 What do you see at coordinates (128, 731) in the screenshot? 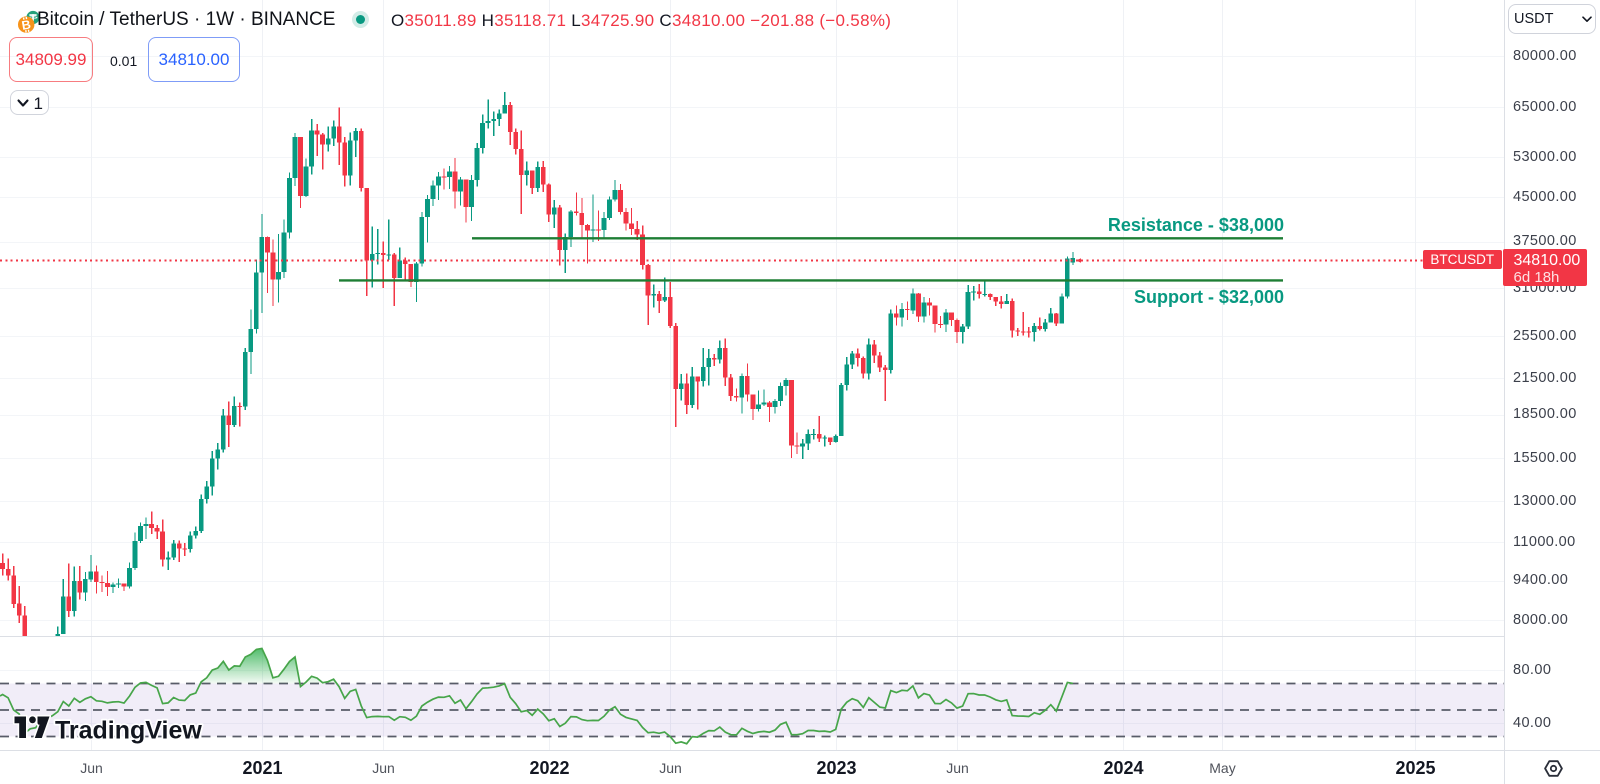
I see `svg-text: TradingView` at bounding box center [128, 731].